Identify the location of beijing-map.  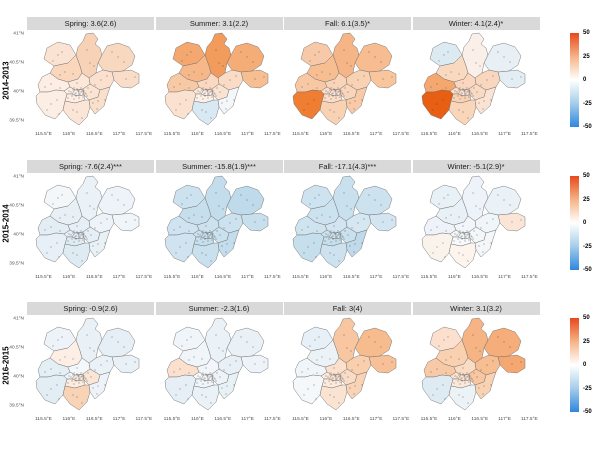
(347, 80).